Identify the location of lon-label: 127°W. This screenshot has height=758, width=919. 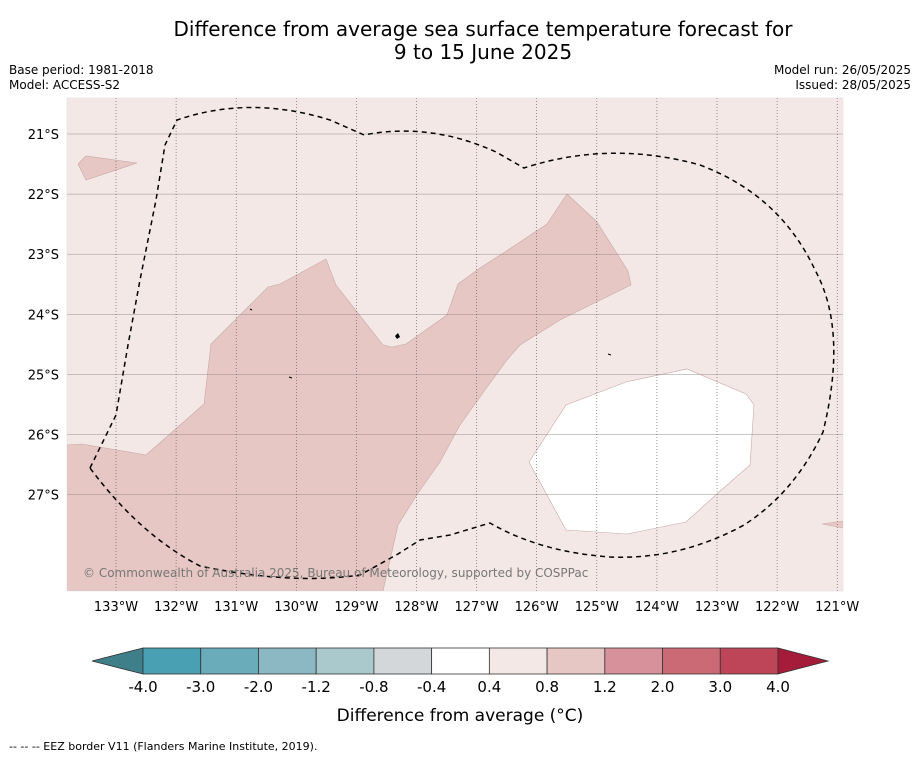
(477, 607).